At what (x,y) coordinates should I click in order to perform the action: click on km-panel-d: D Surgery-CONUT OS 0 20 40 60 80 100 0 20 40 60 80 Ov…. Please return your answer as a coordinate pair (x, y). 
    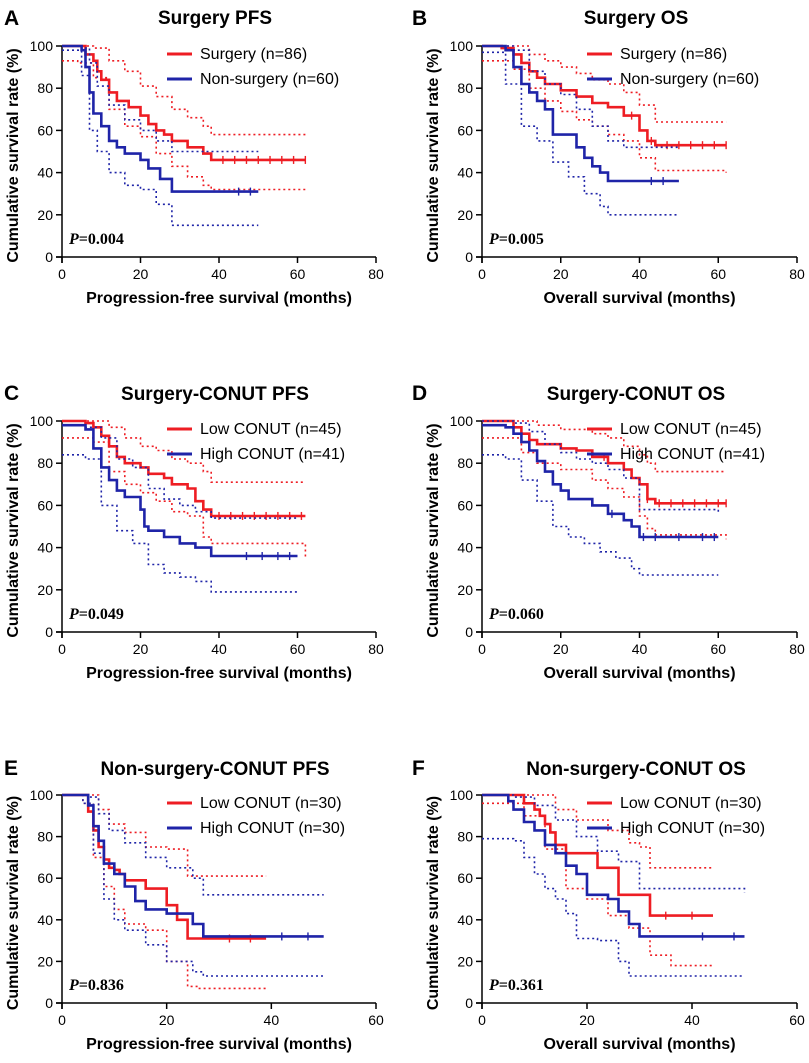
    Looking at the image, I should click on (608, 532).